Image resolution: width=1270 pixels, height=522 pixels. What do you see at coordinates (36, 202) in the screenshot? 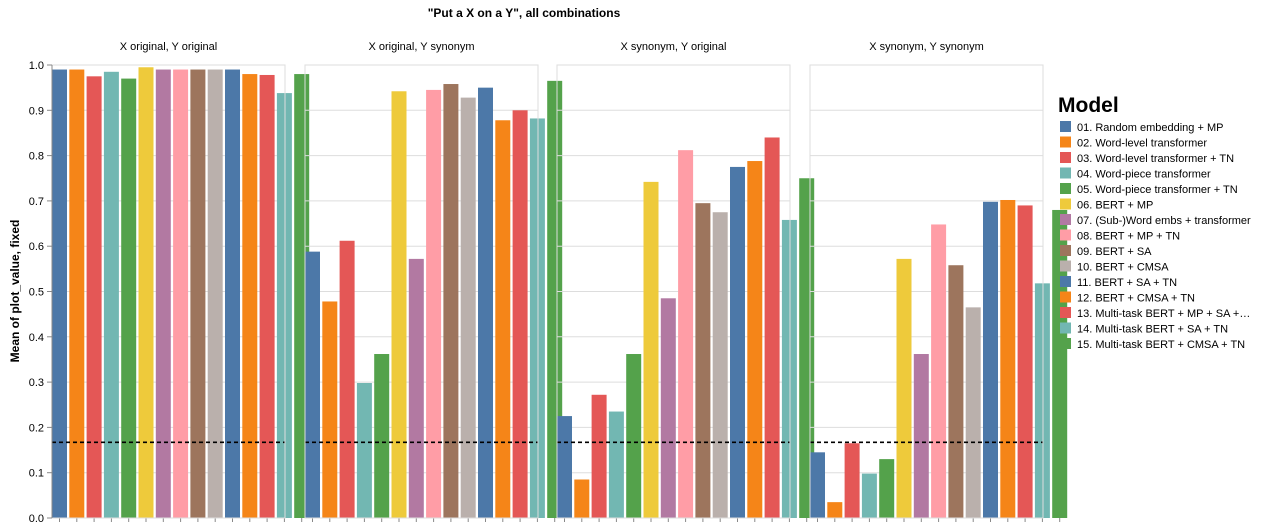
I see `y-tick-label: 0.7` at bounding box center [36, 202].